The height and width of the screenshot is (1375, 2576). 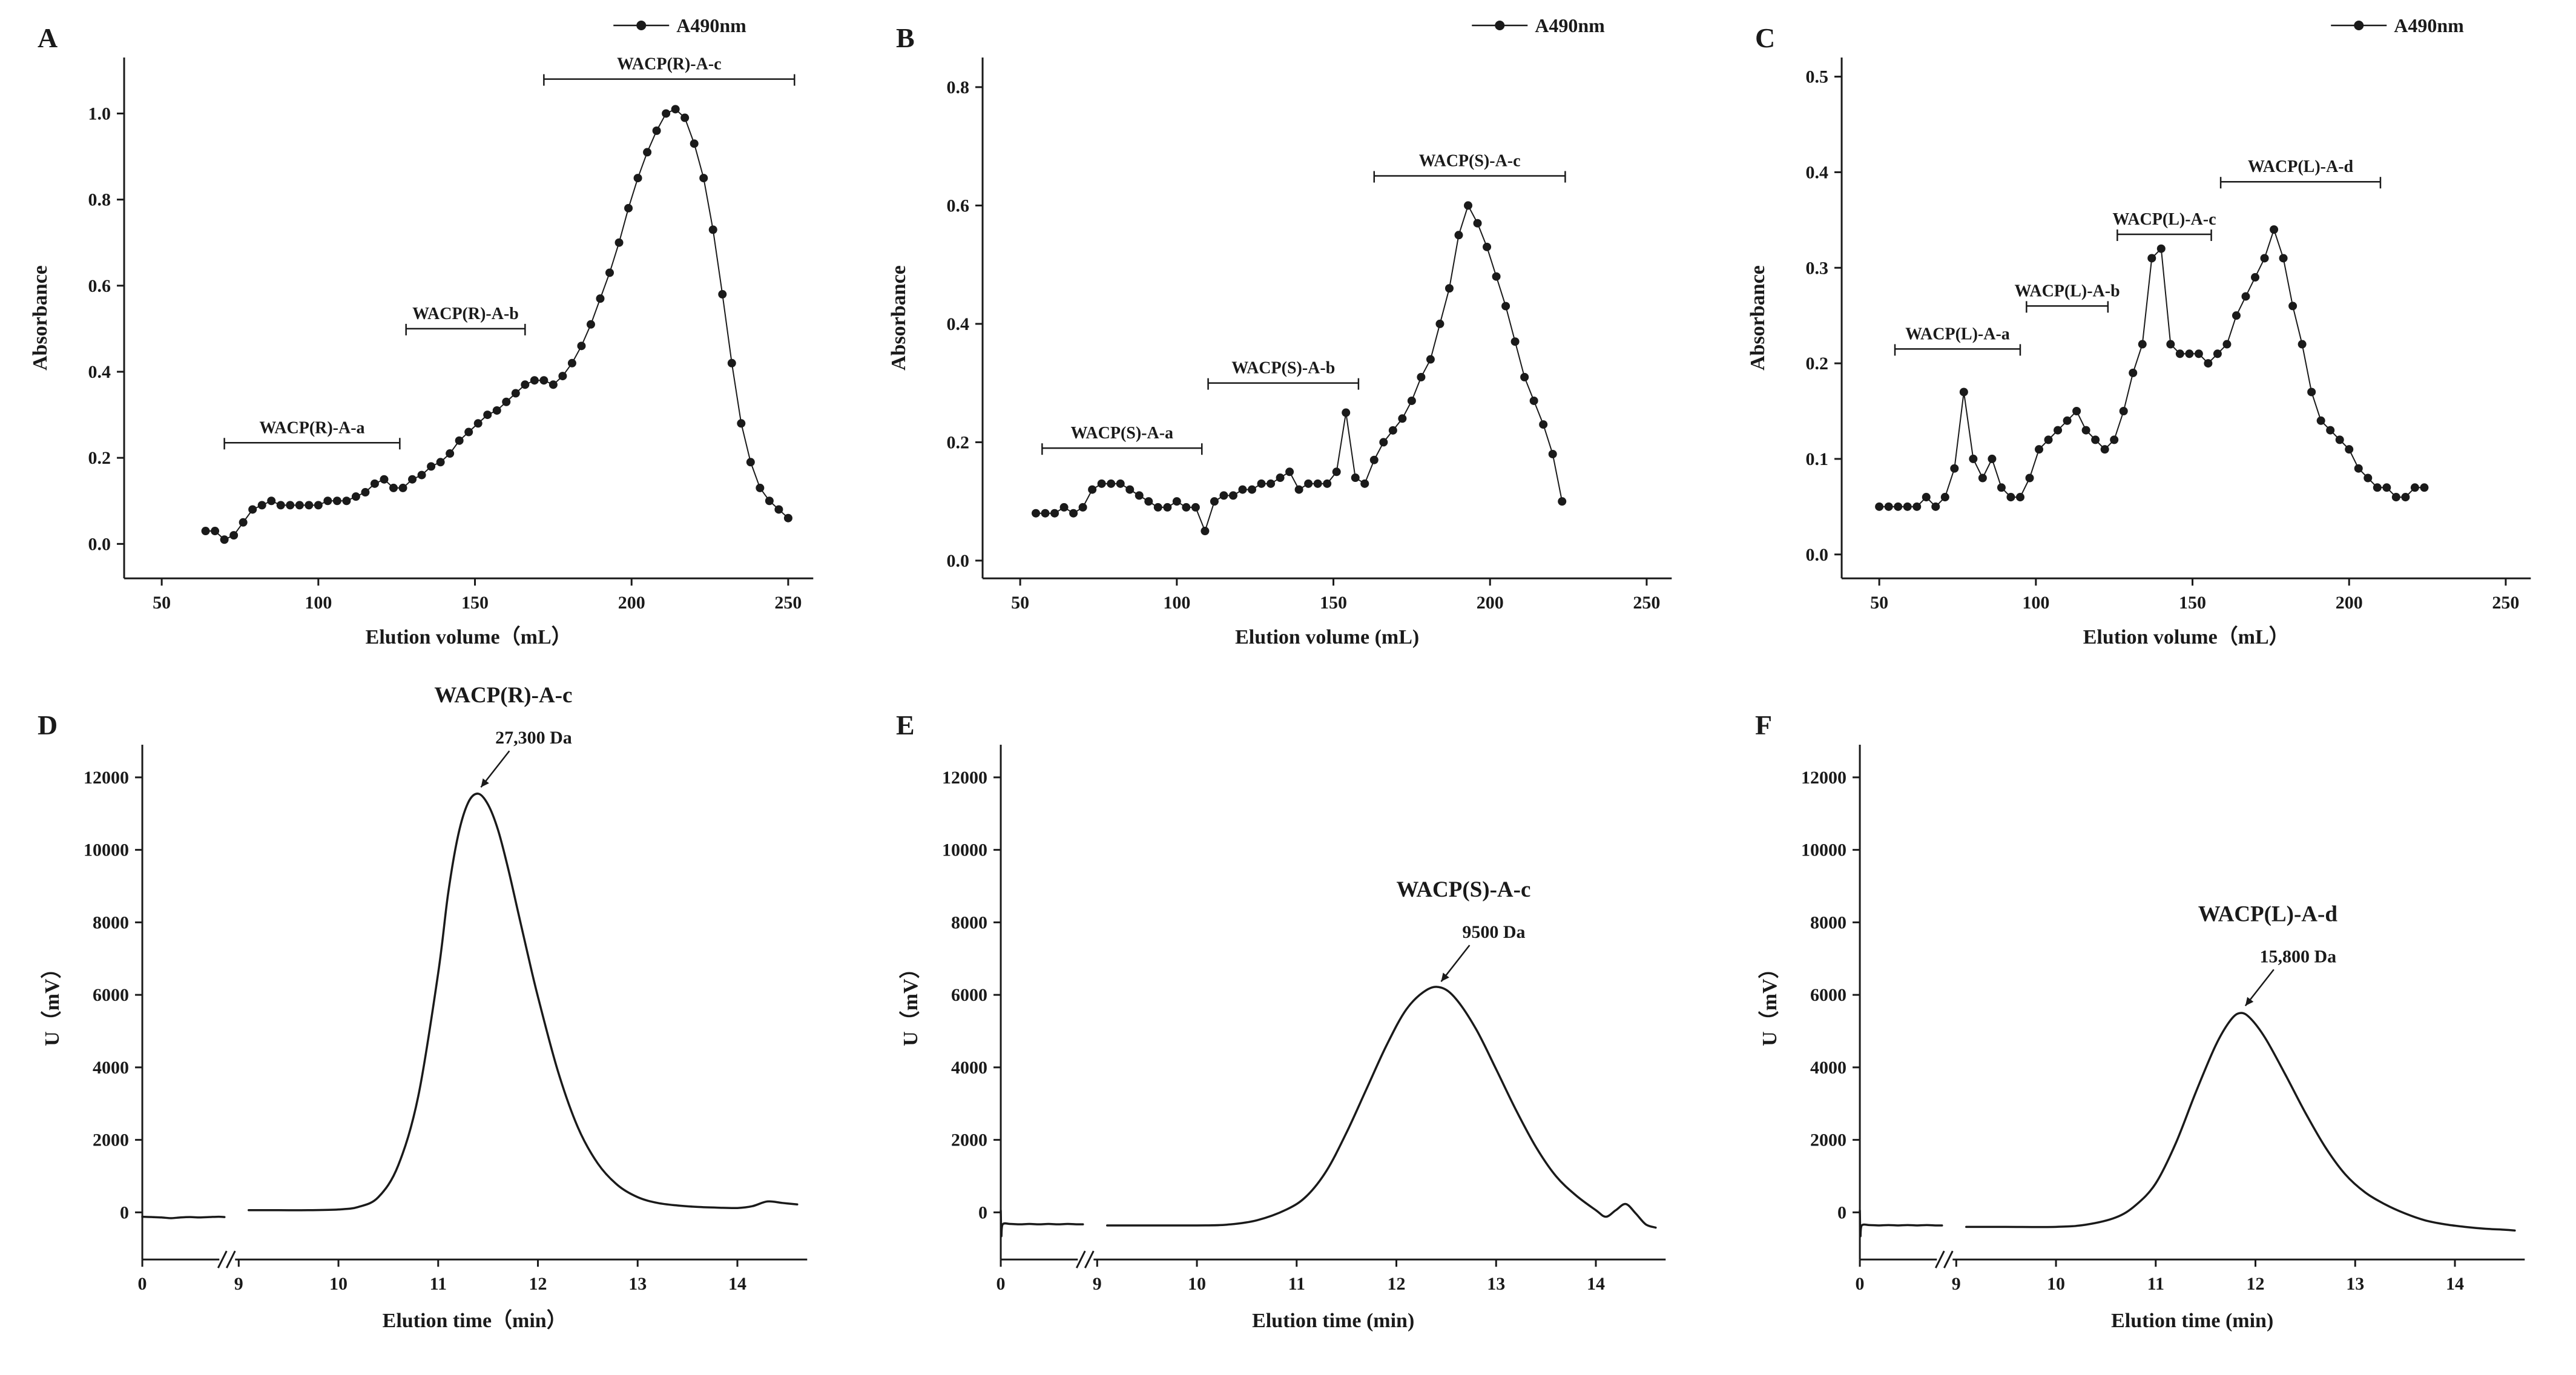 What do you see at coordinates (1828, 923) in the screenshot?
I see `y-tick-label: 8000` at bounding box center [1828, 923].